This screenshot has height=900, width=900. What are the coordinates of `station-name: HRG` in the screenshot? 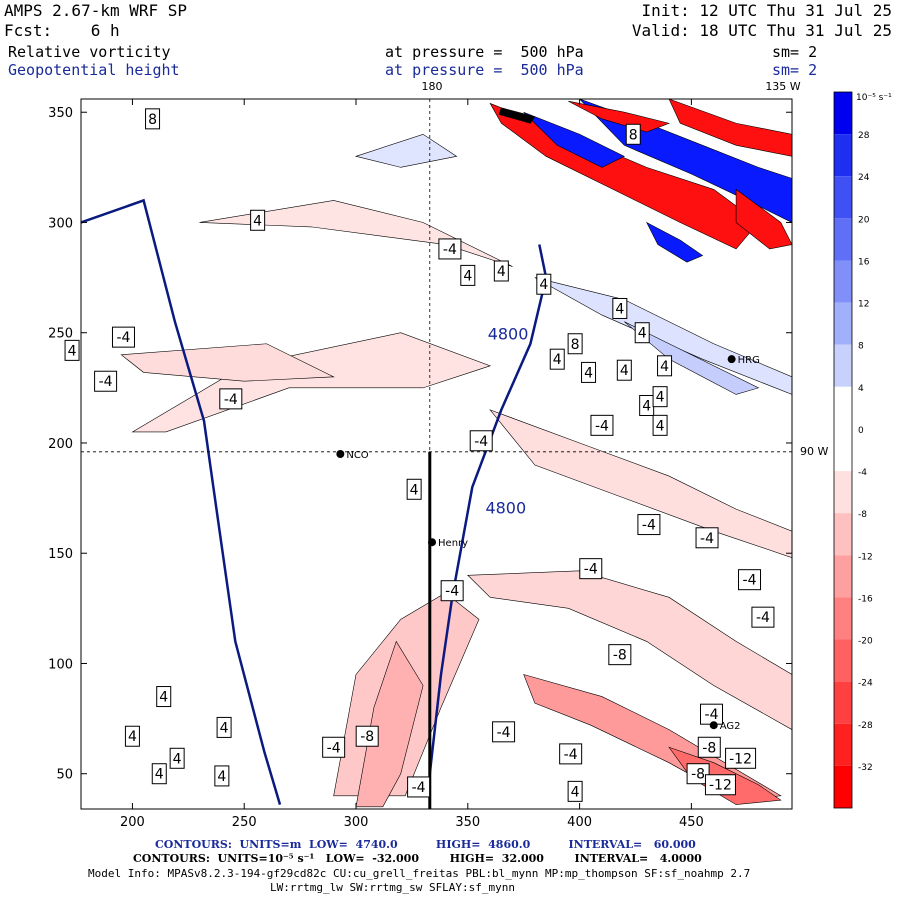 It's located at (749, 360).